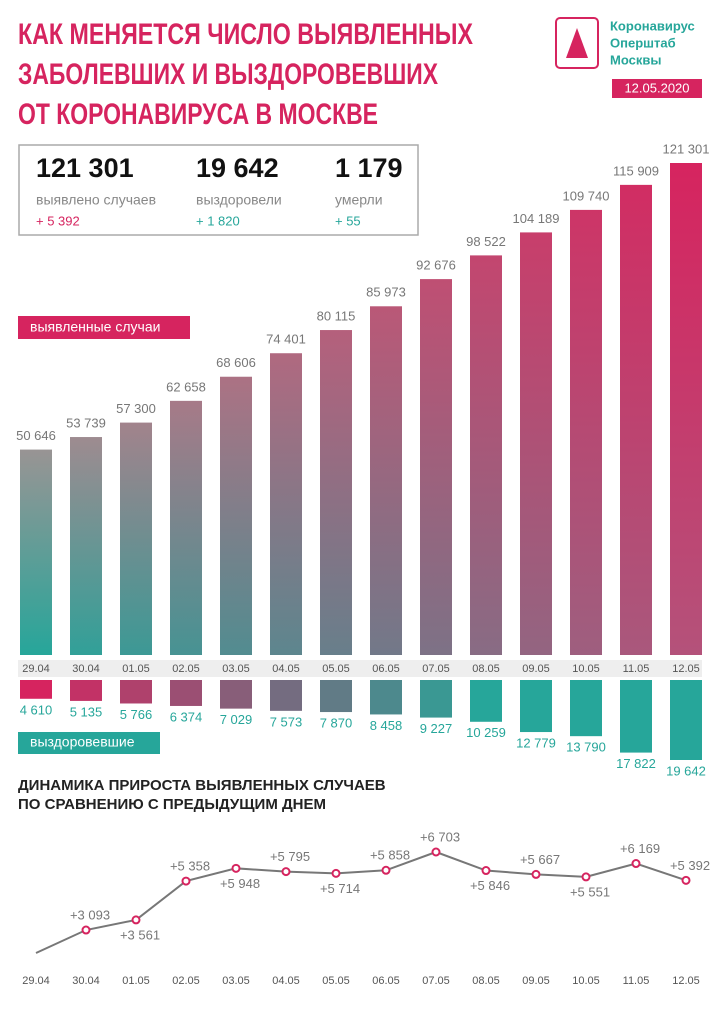 The image size is (720, 1021). I want to click on date-label: 03.05, so click(236, 981).